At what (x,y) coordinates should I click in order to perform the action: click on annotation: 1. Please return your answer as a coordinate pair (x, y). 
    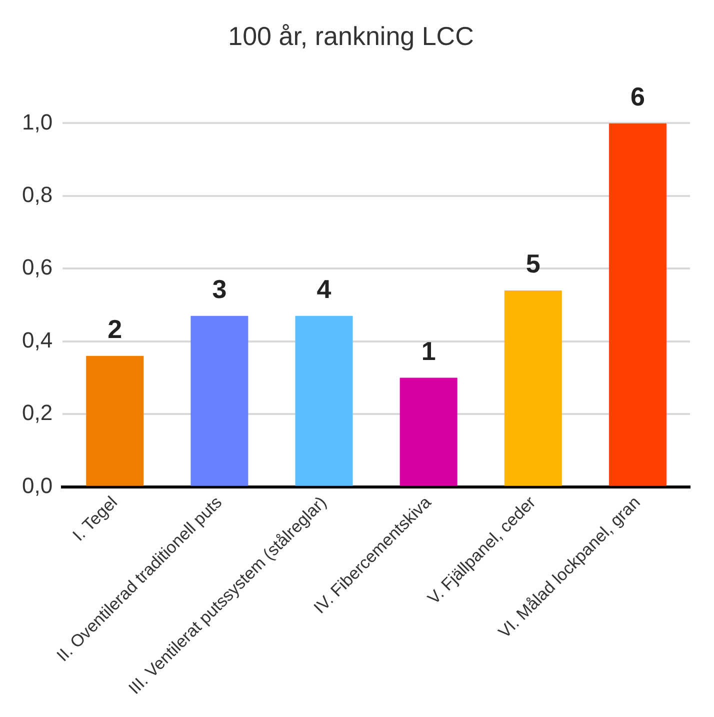
    Looking at the image, I should click on (428, 351).